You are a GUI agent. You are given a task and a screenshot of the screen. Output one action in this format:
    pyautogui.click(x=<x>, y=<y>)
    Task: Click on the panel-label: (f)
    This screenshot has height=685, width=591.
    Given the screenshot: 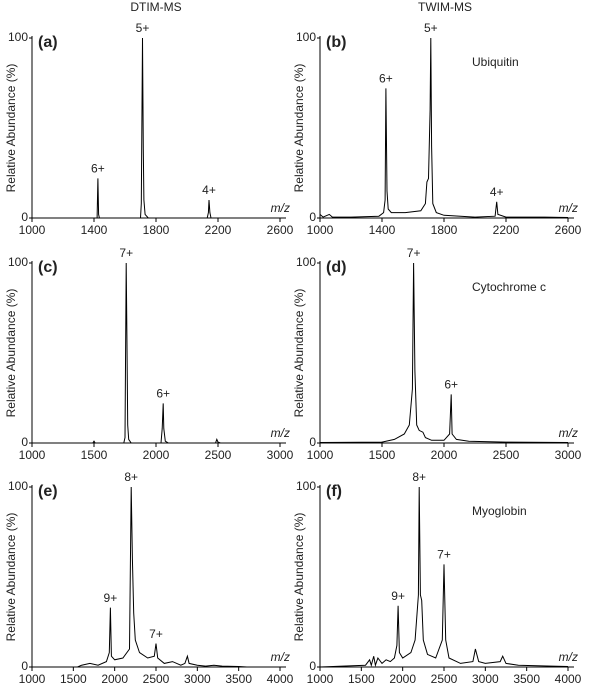 What is the action you would take?
    pyautogui.click(x=334, y=491)
    